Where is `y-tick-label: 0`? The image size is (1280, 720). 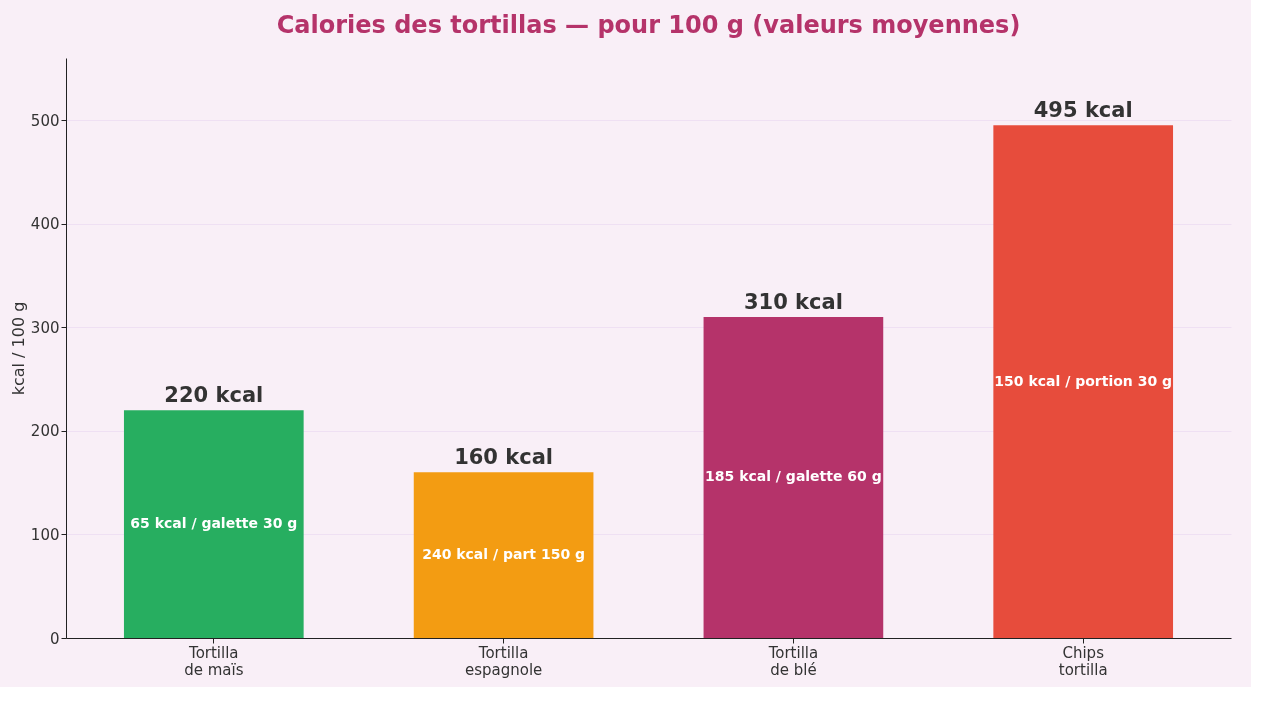 y-tick-label: 0 is located at coordinates (54, 638).